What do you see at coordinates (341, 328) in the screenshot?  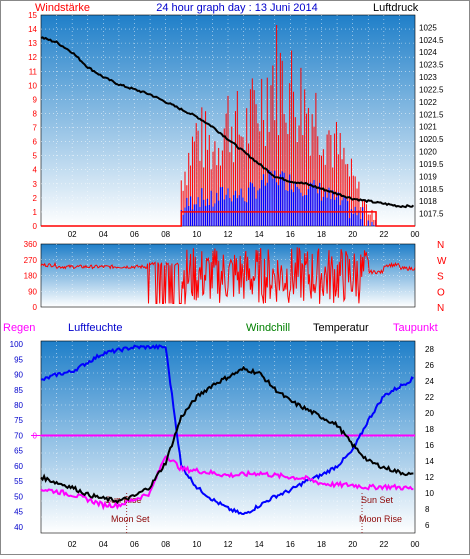 I see `temperatur-label: Temperatur` at bounding box center [341, 328].